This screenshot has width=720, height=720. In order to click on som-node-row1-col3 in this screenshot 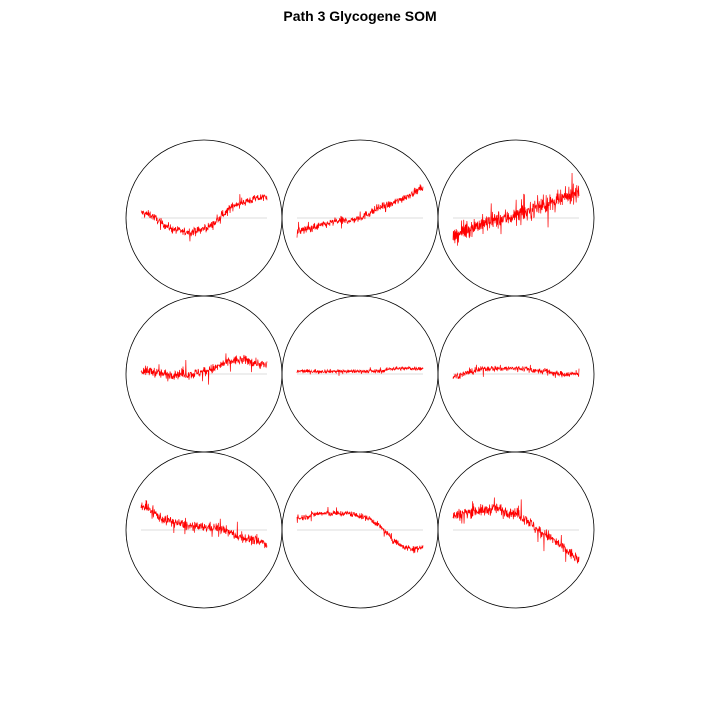, I will do `click(516, 218)`.